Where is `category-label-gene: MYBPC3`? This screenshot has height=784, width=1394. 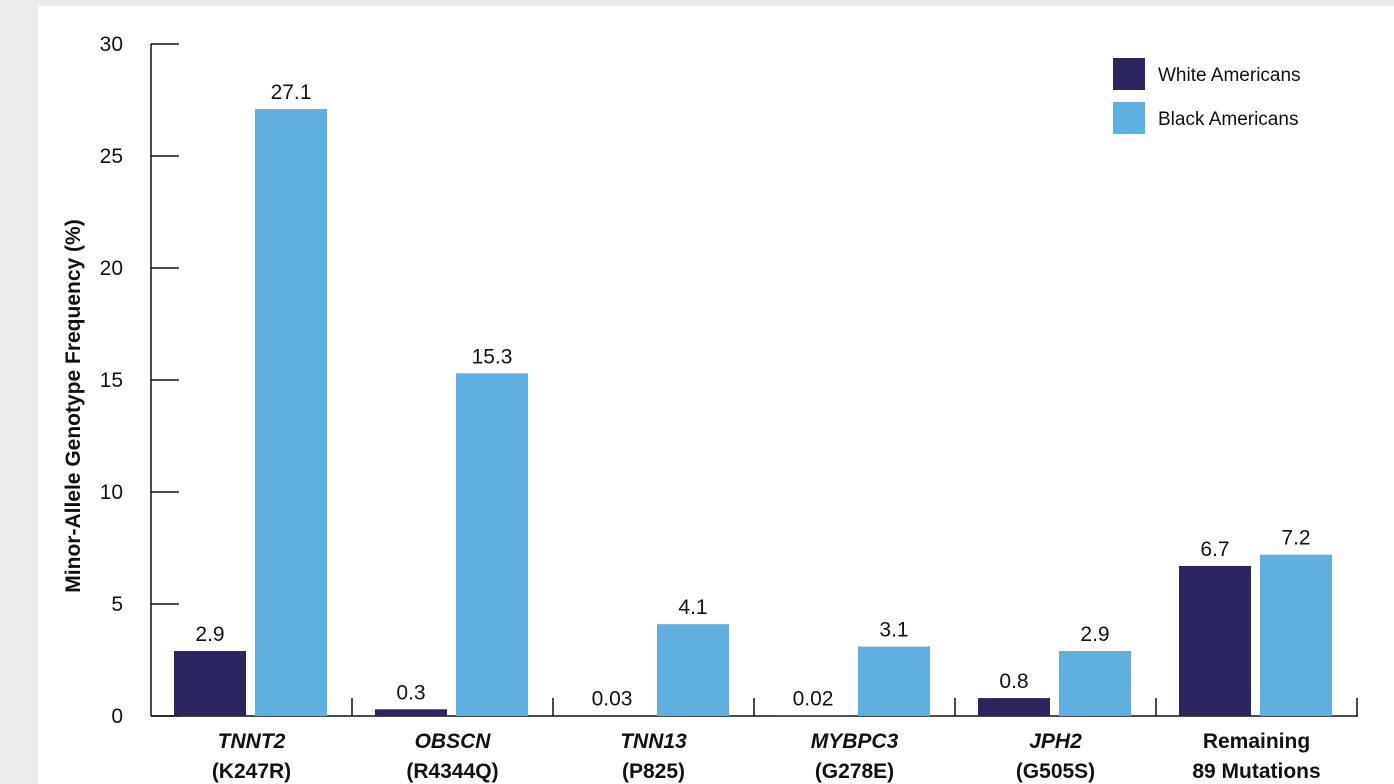 category-label-gene: MYBPC3 is located at coordinates (855, 741).